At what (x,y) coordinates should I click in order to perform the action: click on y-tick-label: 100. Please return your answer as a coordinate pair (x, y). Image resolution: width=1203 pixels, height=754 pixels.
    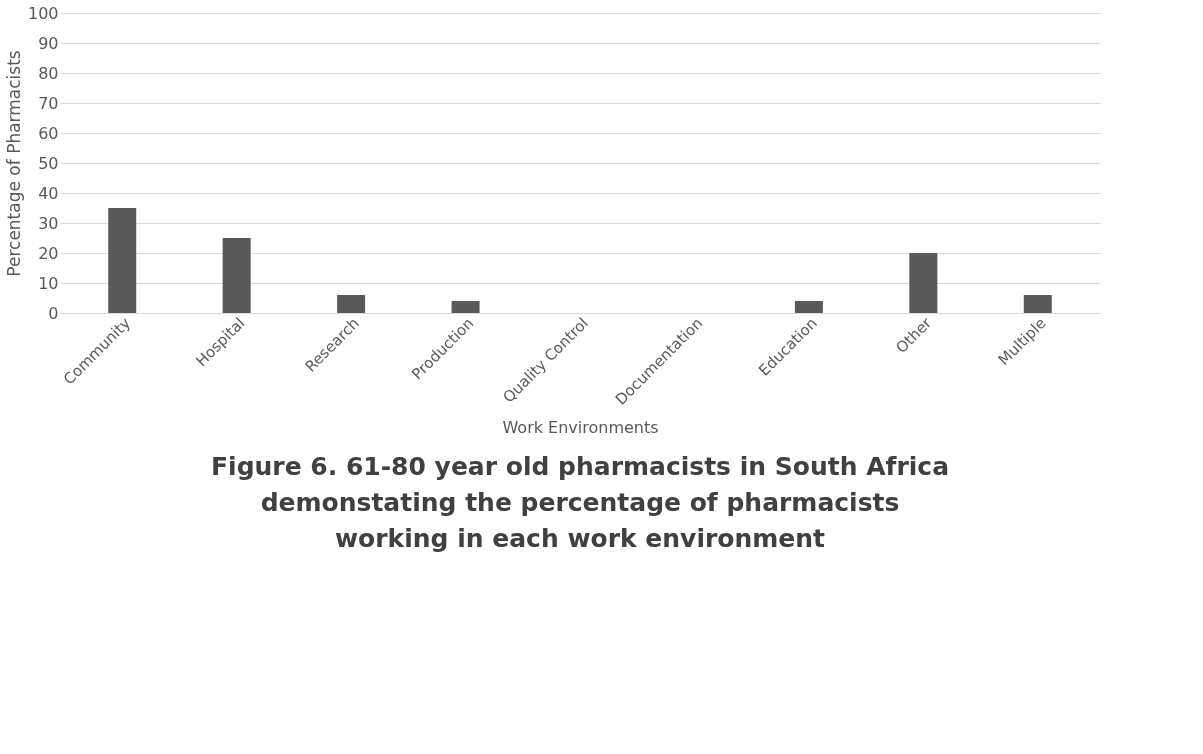
    Looking at the image, I should click on (43, 13).